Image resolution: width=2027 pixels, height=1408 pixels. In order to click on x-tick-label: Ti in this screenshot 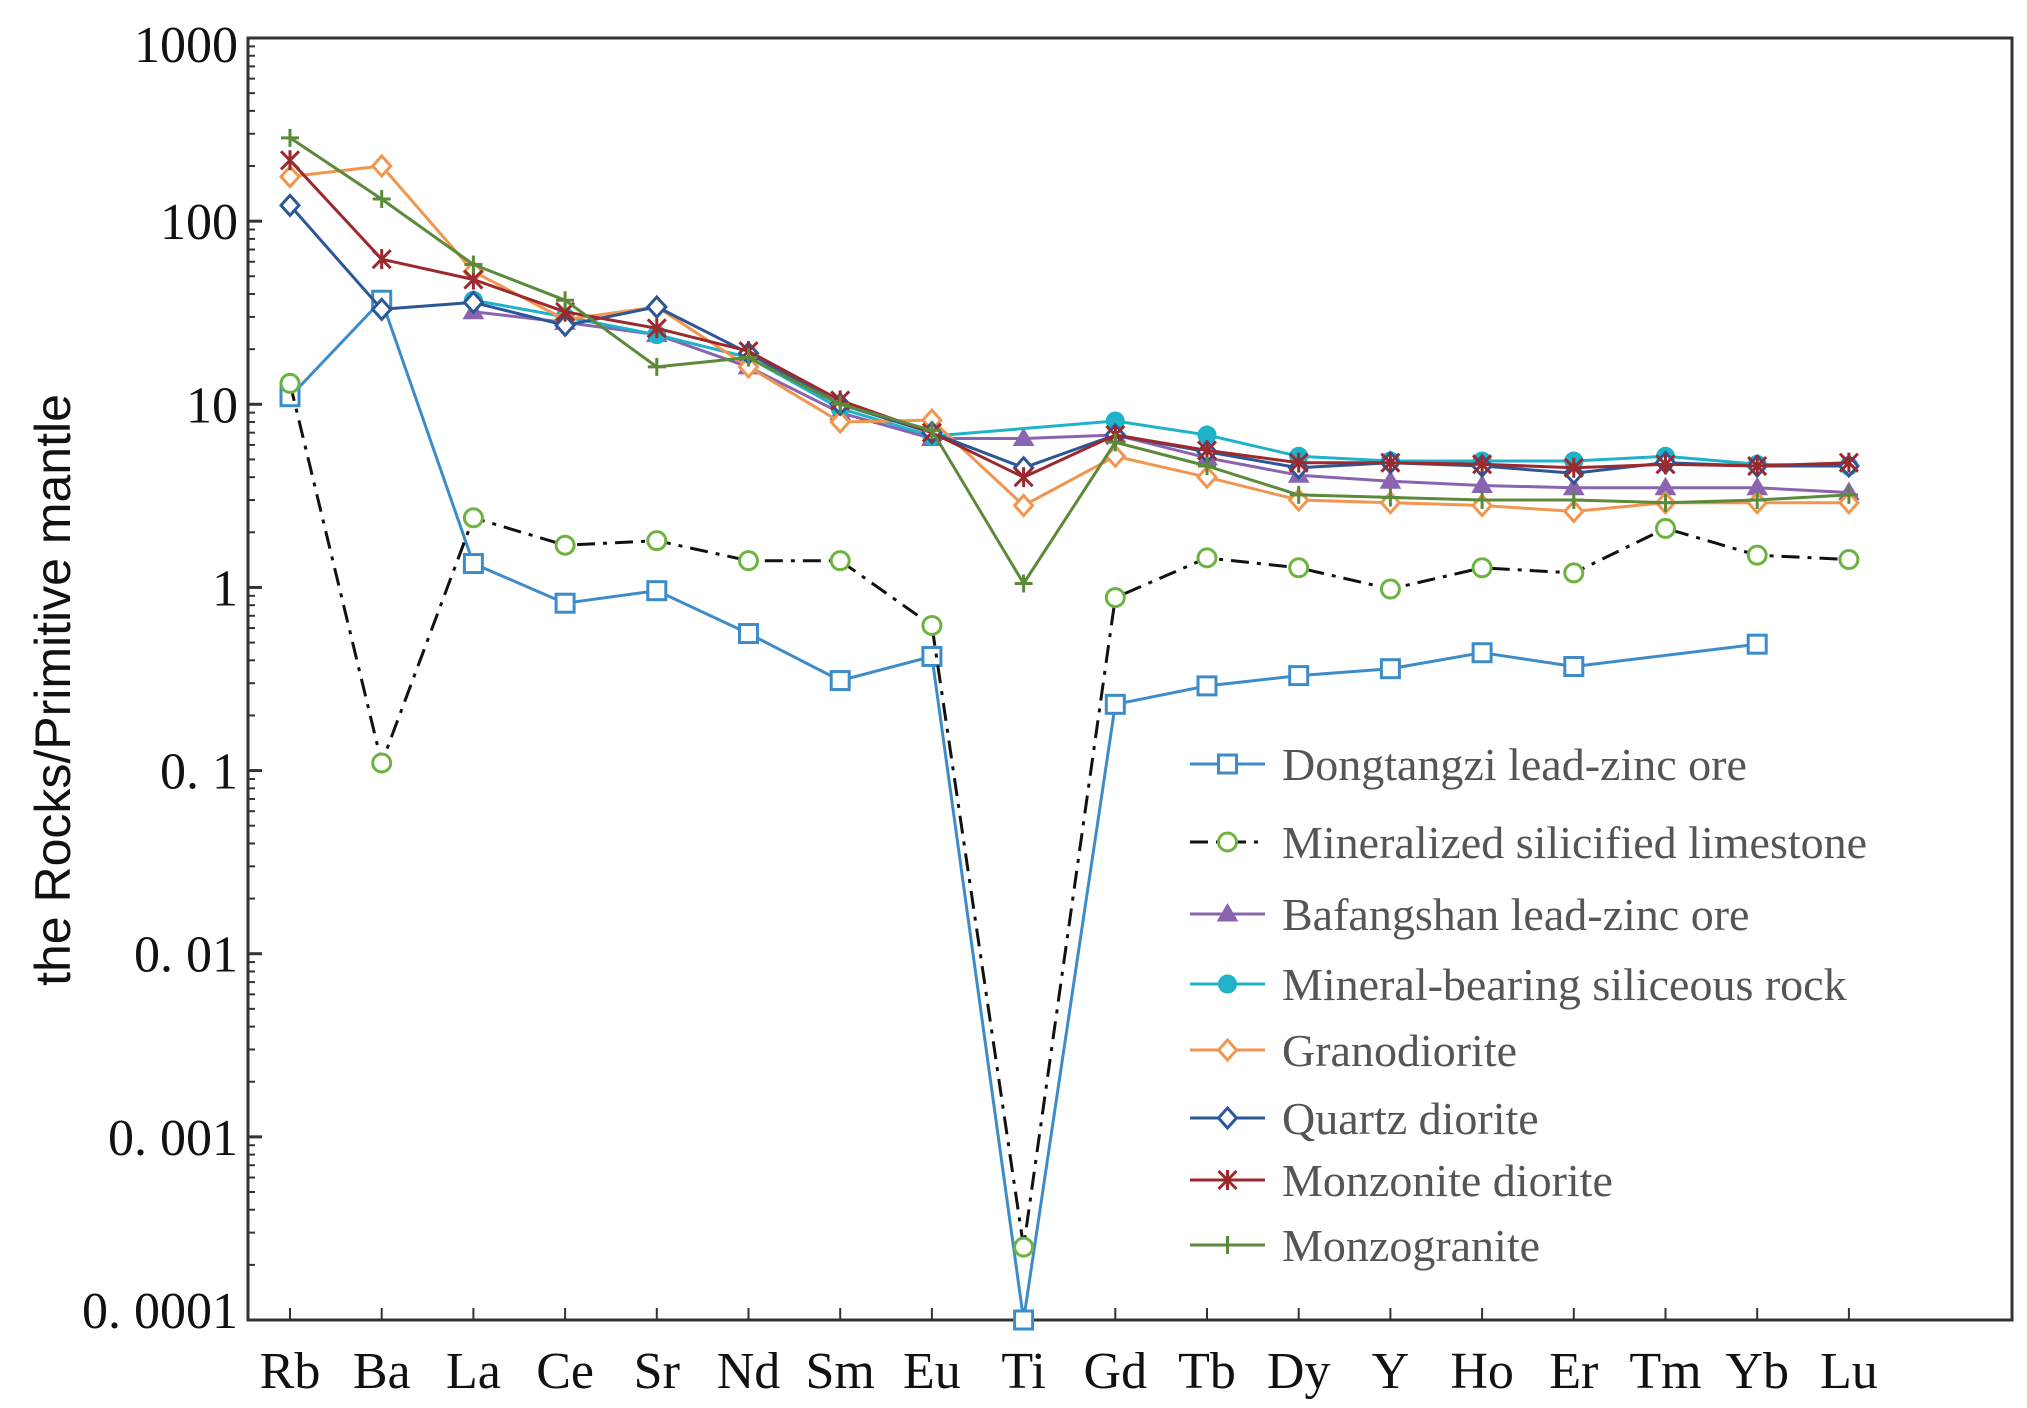, I will do `click(1023, 1371)`.